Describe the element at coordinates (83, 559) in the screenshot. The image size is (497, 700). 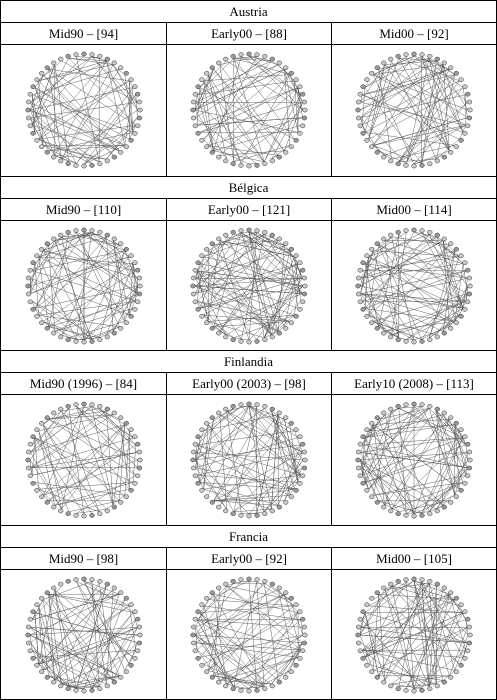
I see `panel-label: Mid90 – [98]` at that location.